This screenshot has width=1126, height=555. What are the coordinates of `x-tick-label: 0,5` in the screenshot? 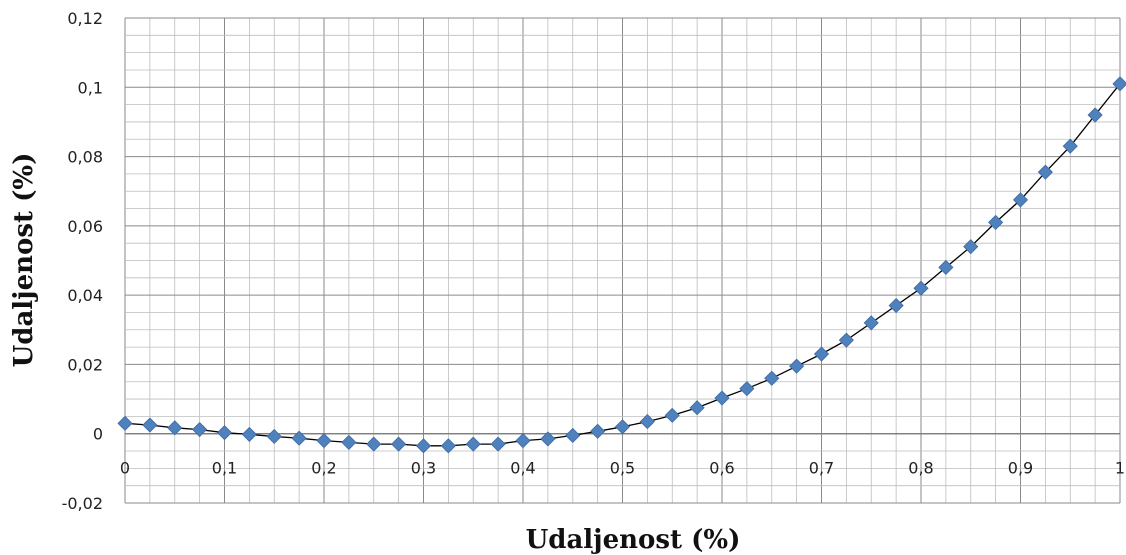 It's located at (622, 468).